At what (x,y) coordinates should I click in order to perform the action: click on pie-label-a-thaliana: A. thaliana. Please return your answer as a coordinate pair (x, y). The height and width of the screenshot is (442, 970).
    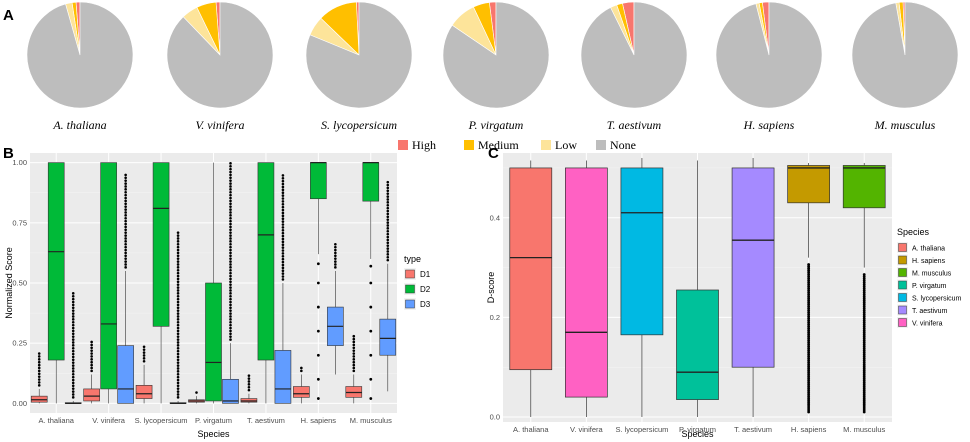
    Looking at the image, I should click on (79, 125).